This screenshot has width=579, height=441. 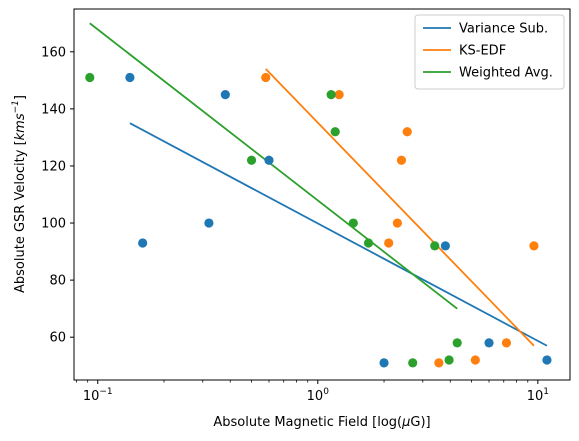 I want to click on legend: Variance Sub. KS-EDF Weighted Avg., so click(x=489, y=52).